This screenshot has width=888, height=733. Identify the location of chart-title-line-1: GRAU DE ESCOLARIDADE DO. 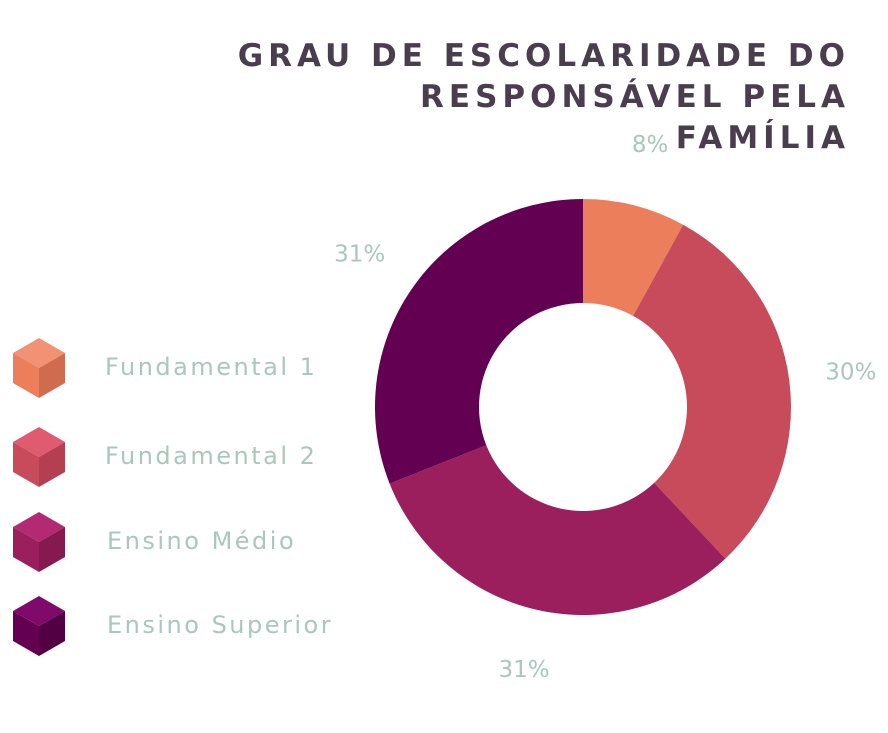
(543, 56).